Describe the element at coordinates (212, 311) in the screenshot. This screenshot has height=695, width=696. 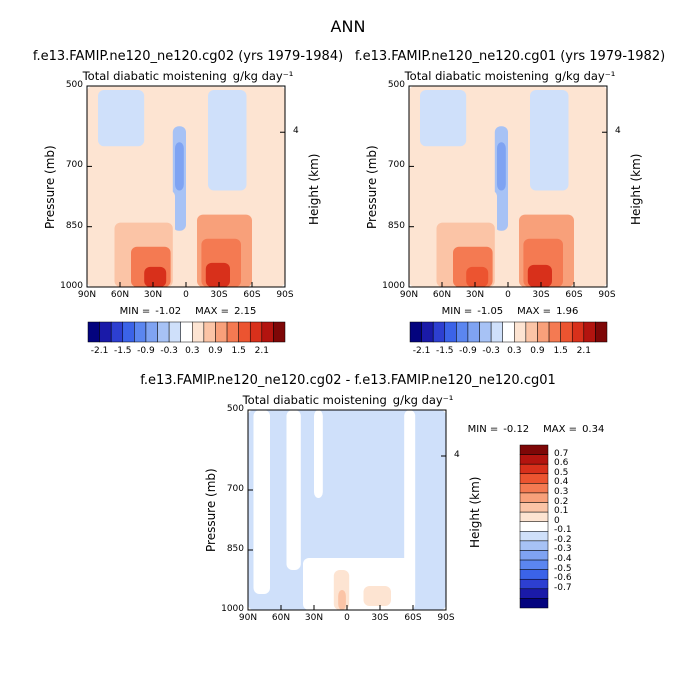
I see `max-label: MAX =` at that location.